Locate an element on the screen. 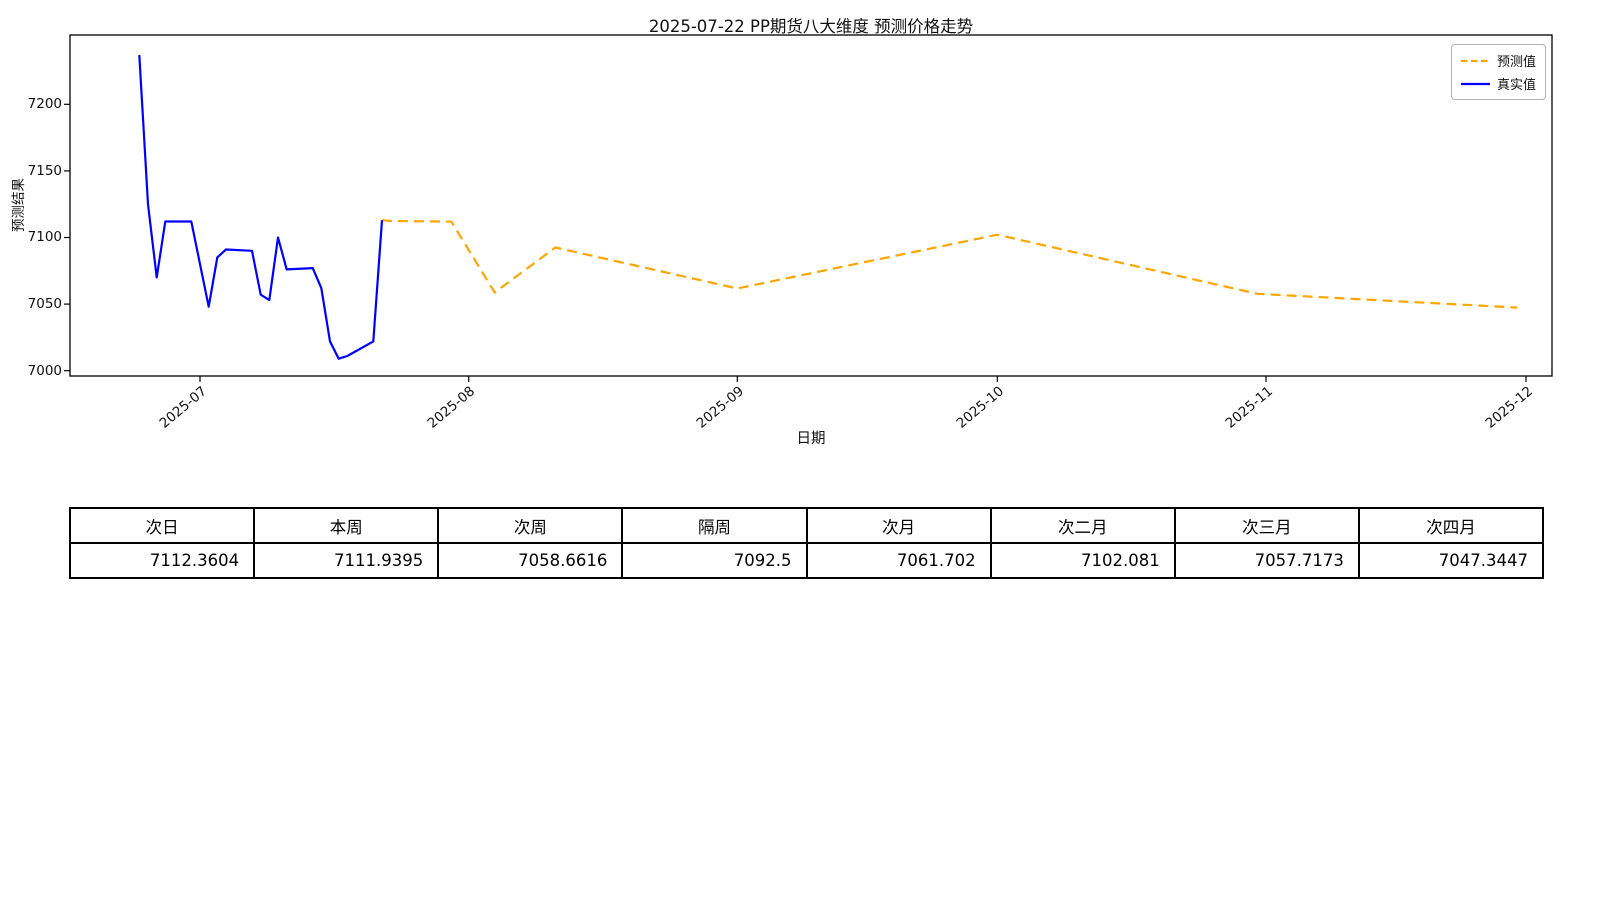  legend: 预测值 真实值 is located at coordinates (1498, 72).